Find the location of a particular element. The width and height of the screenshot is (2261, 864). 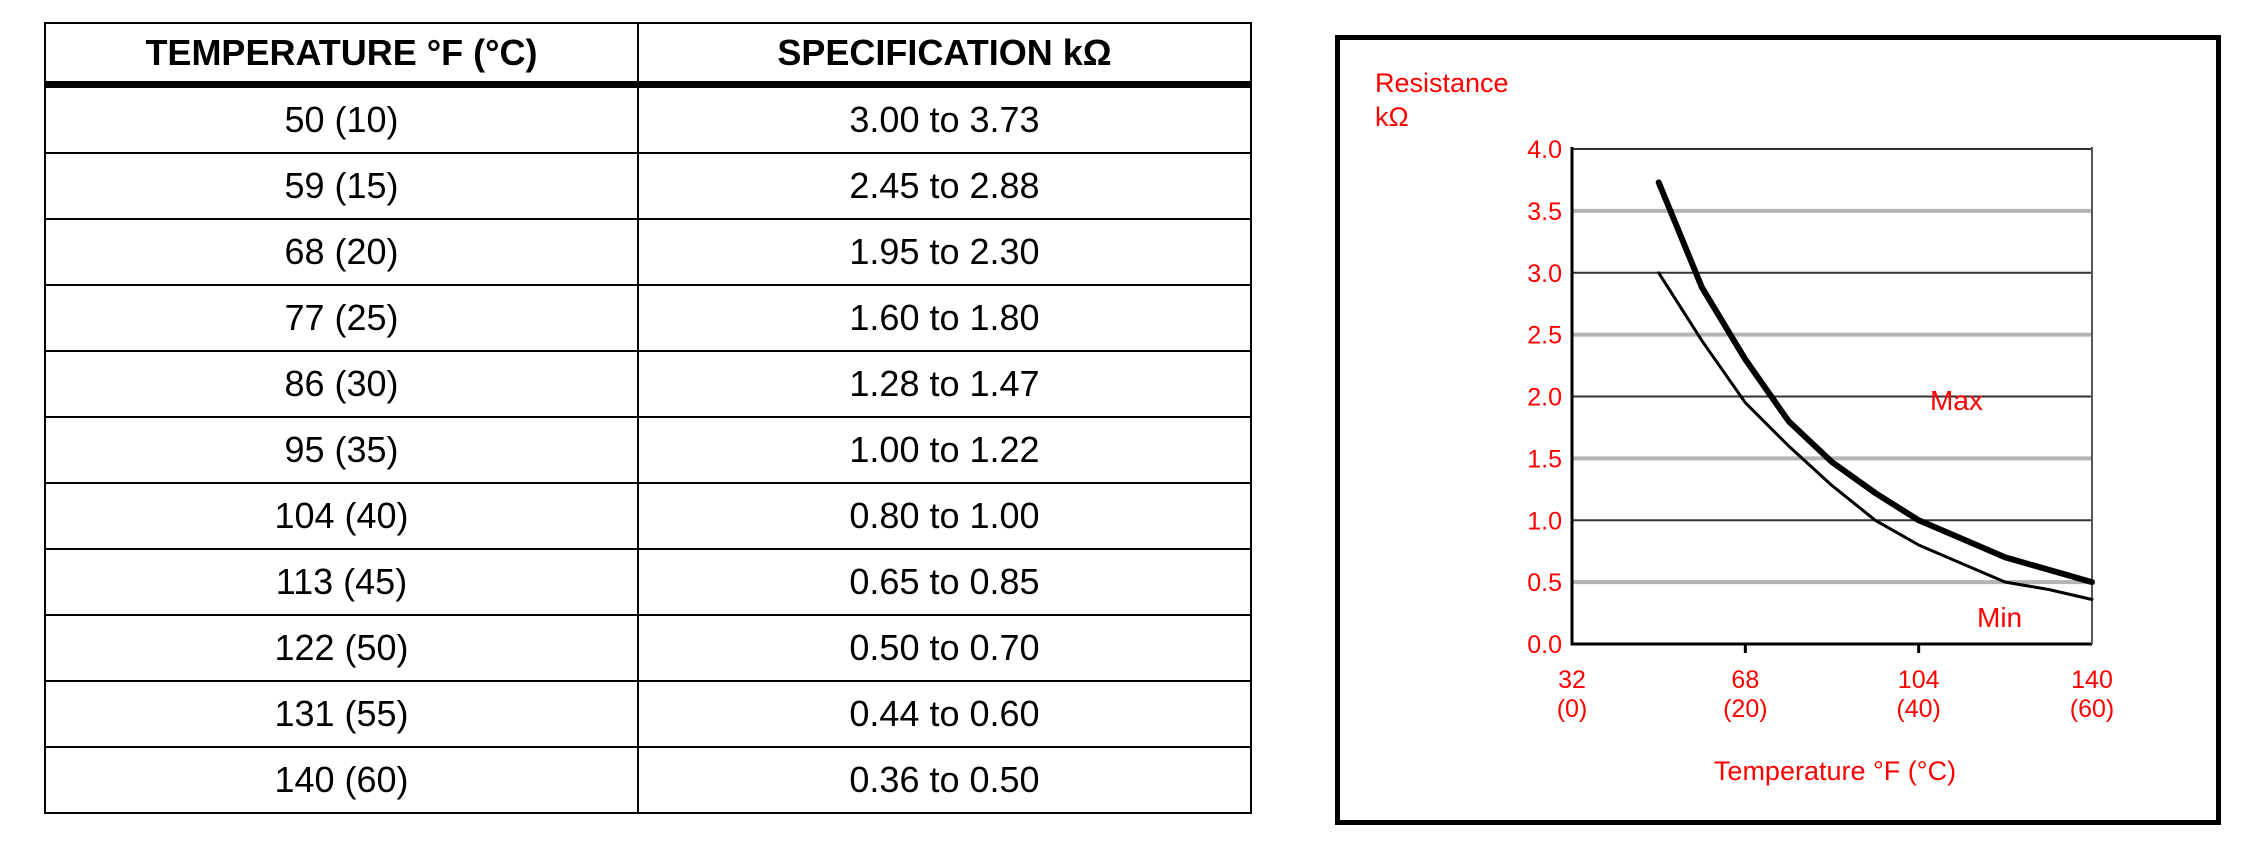

specification-cell: 1.00 to 1.22 is located at coordinates (944, 450).